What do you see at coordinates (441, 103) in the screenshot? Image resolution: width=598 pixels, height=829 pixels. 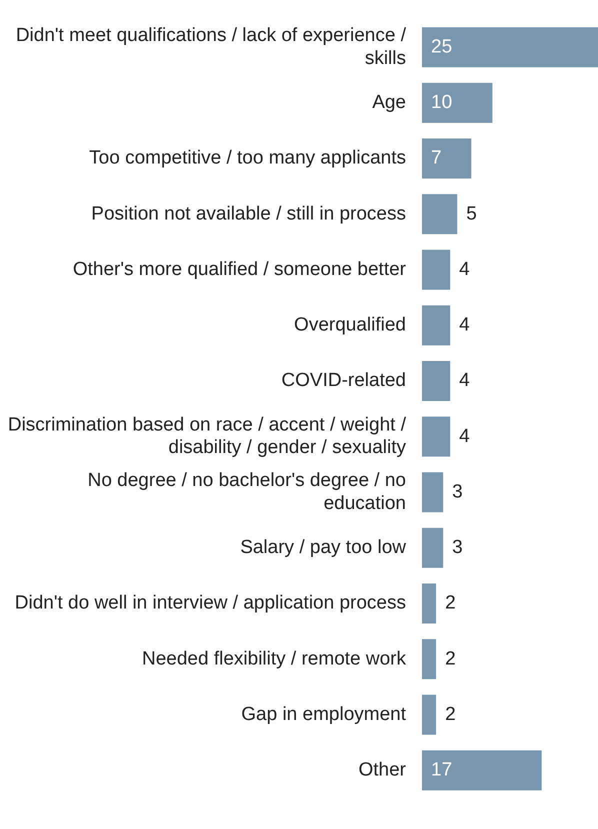 I see `data-label: 10` at bounding box center [441, 103].